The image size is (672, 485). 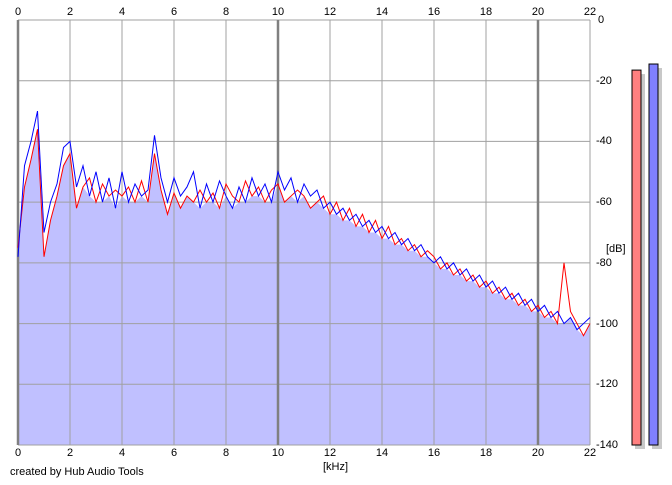 What do you see at coordinates (18, 453) in the screenshot?
I see `x-tick-label-bottom: 0` at bounding box center [18, 453].